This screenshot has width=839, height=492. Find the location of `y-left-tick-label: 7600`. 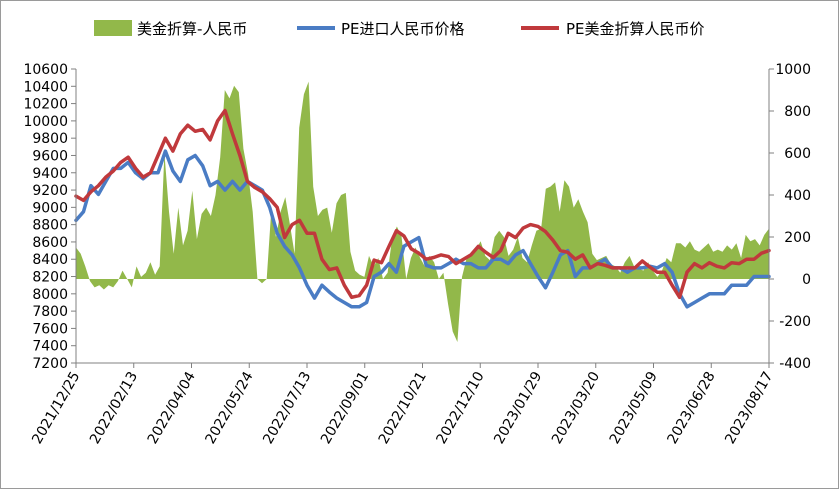

y-left-tick-label: 7600 is located at coordinates (50, 329).